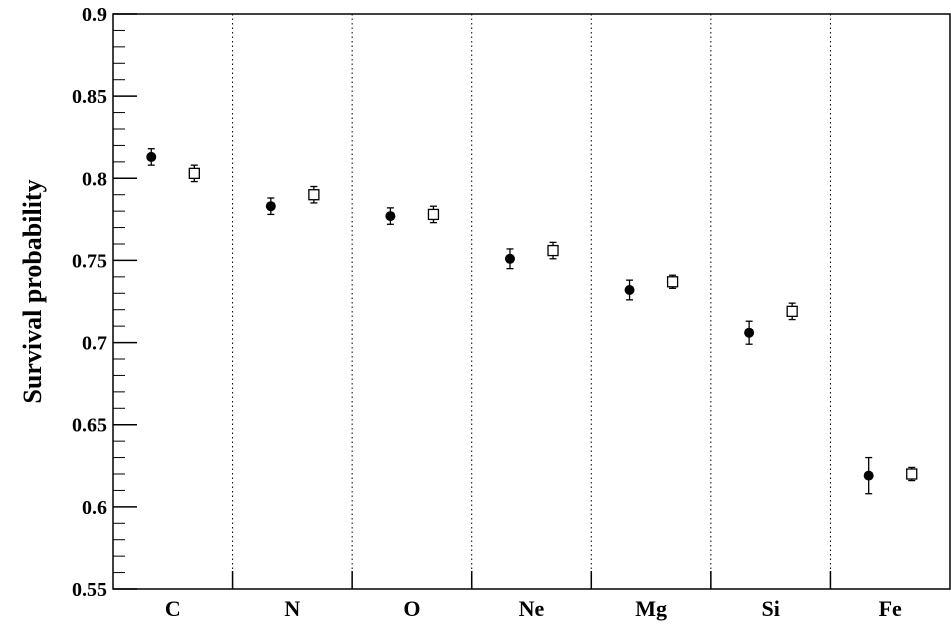 Image resolution: width=951 pixels, height=627 pixels. What do you see at coordinates (89, 590) in the screenshot?
I see `y-tick-label: 0.55` at bounding box center [89, 590].